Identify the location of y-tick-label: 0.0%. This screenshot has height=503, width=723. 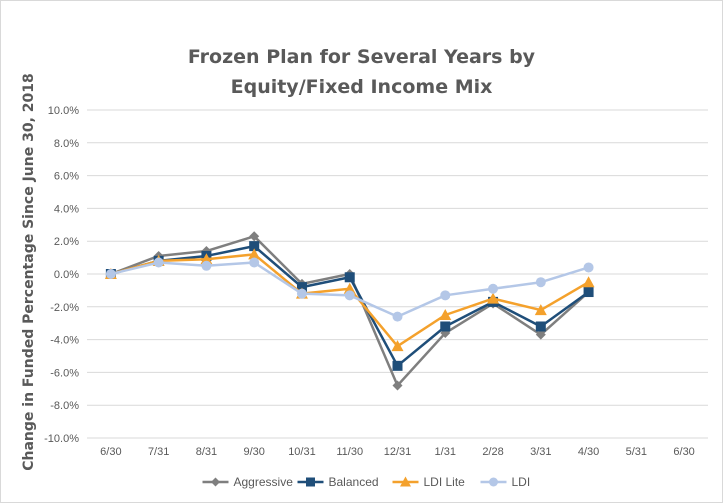
(66, 275).